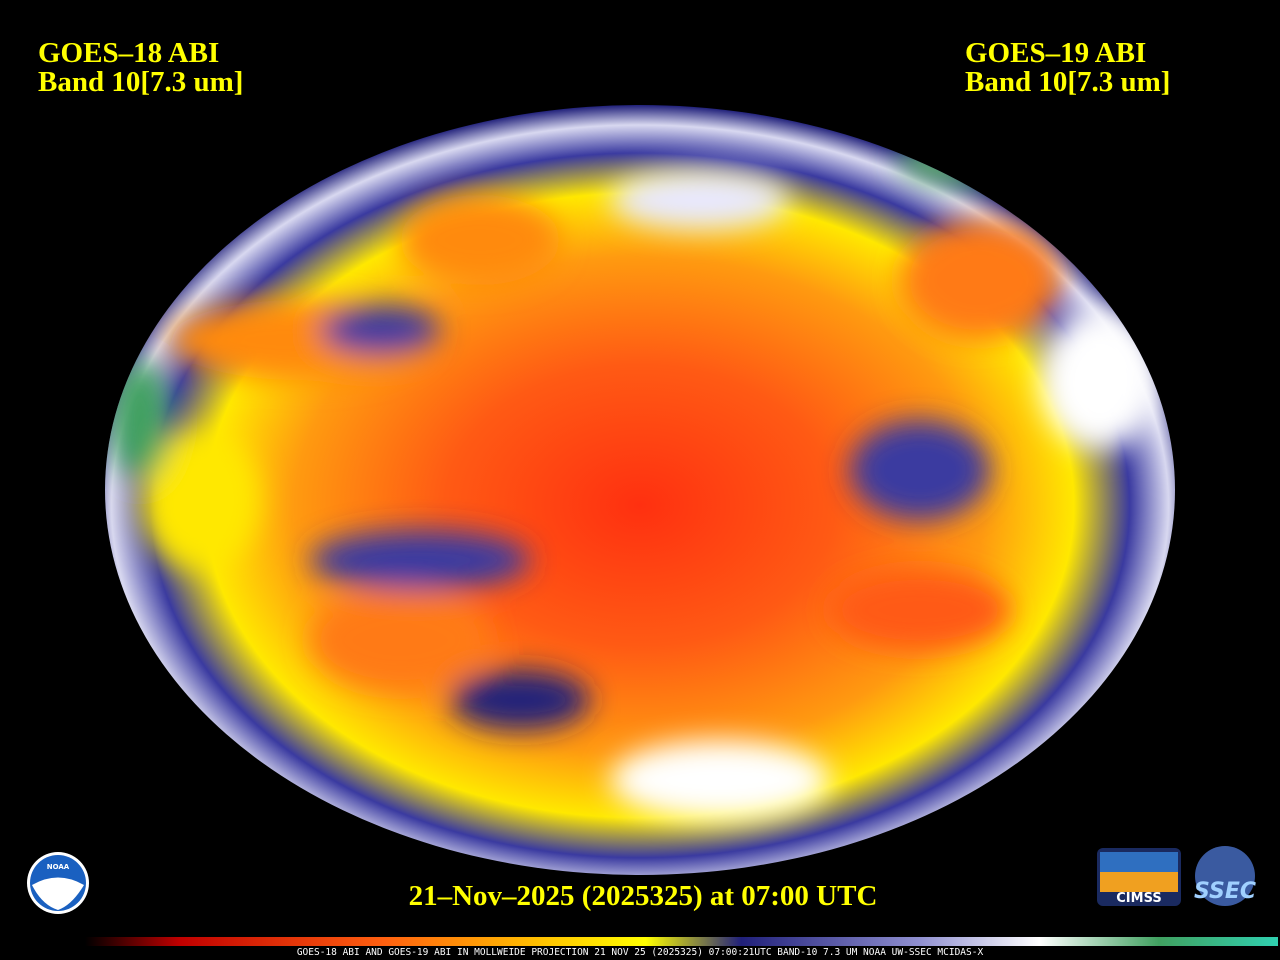 This screenshot has width=1280, height=960. What do you see at coordinates (643, 896) in the screenshot?
I see `timestamp: 21–Nov–2025 (2025325) at 07:00 UTC` at bounding box center [643, 896].